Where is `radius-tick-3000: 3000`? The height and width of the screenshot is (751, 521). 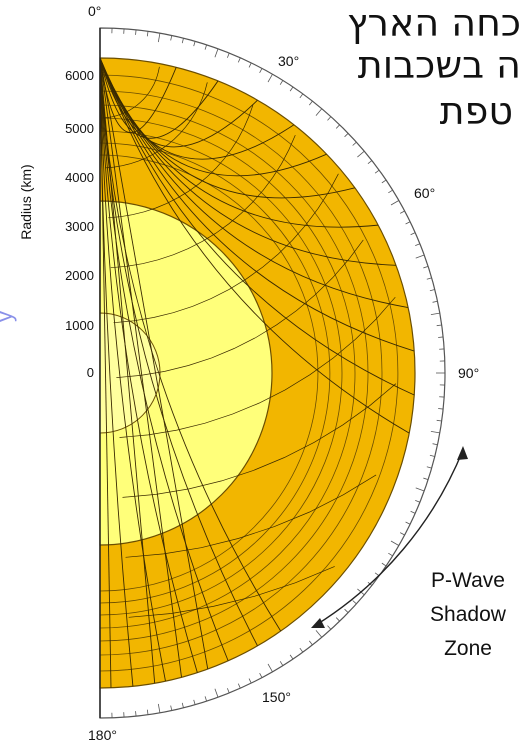
radius-tick-3000: 3000 is located at coordinates (79, 226).